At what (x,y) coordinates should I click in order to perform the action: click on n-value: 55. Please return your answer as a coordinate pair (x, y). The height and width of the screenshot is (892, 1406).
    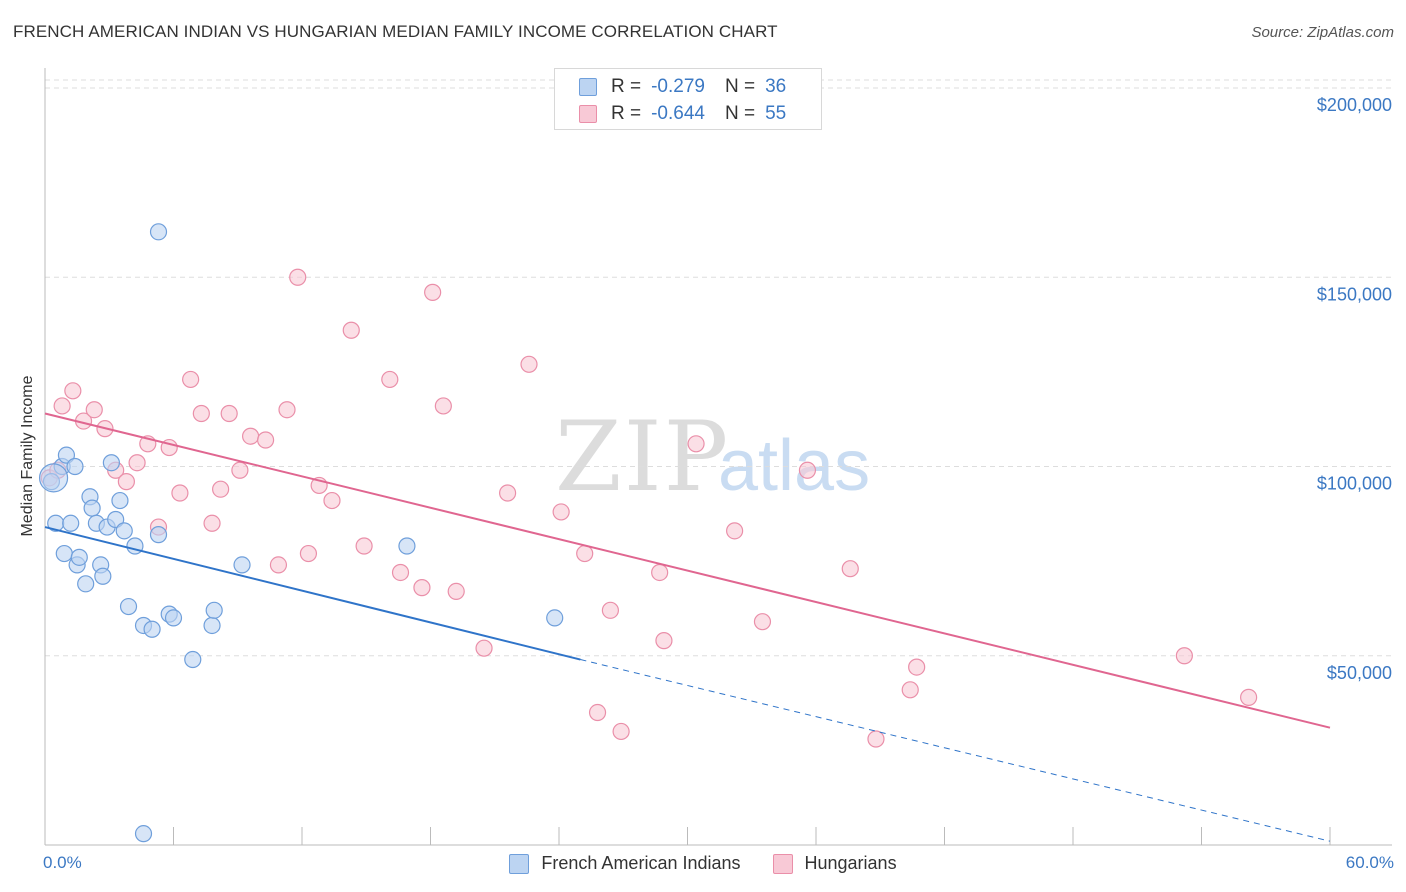
    Looking at the image, I should click on (776, 113).